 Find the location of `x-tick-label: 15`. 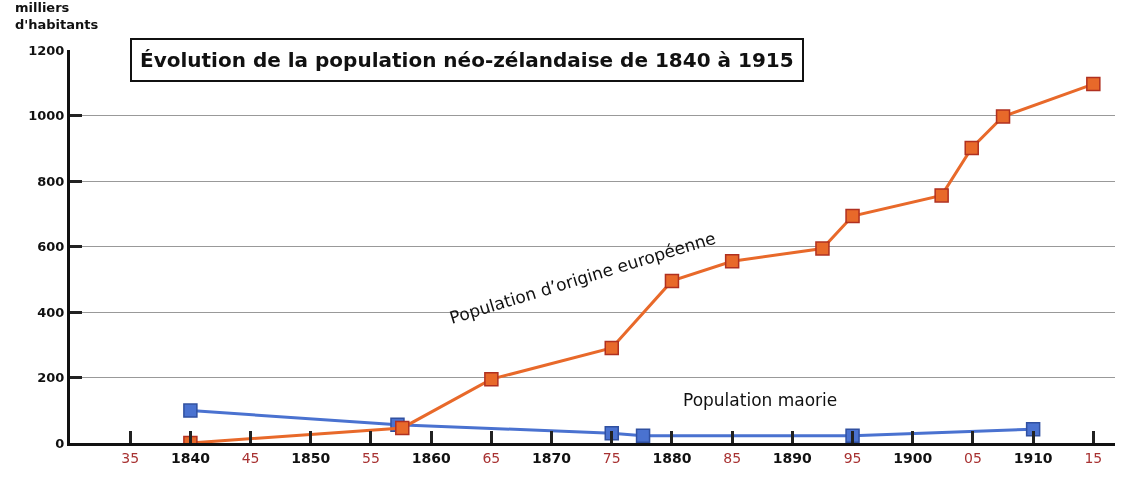

x-tick-label: 15 is located at coordinates (1093, 457).